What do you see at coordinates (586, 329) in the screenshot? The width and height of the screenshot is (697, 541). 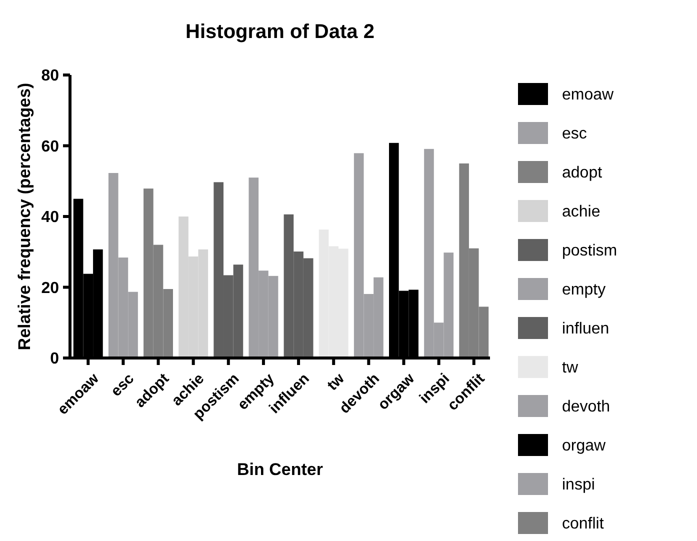 I see `category-label: influen` at bounding box center [586, 329].